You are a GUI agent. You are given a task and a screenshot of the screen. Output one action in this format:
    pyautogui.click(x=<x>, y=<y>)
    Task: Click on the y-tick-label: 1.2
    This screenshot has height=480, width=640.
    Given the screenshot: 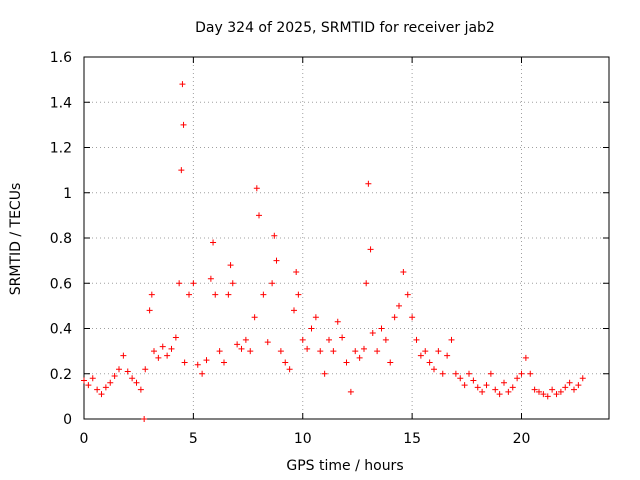 What is the action you would take?
    pyautogui.click(x=61, y=149)
    